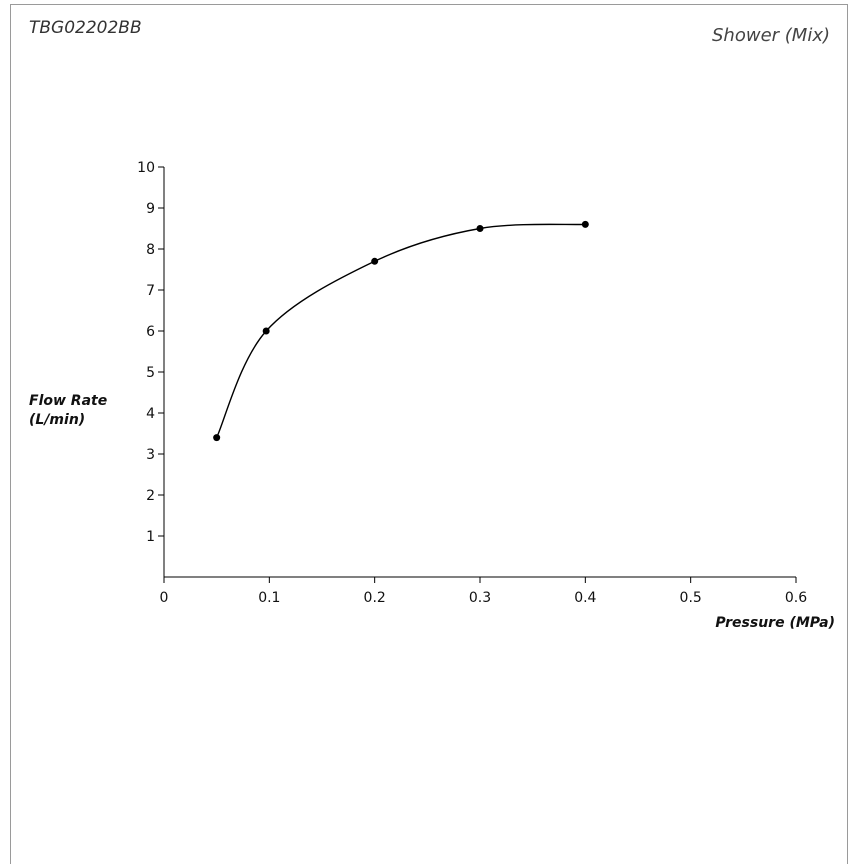 The image size is (850, 864). I want to click on y-tick-label: 2, so click(150, 496).